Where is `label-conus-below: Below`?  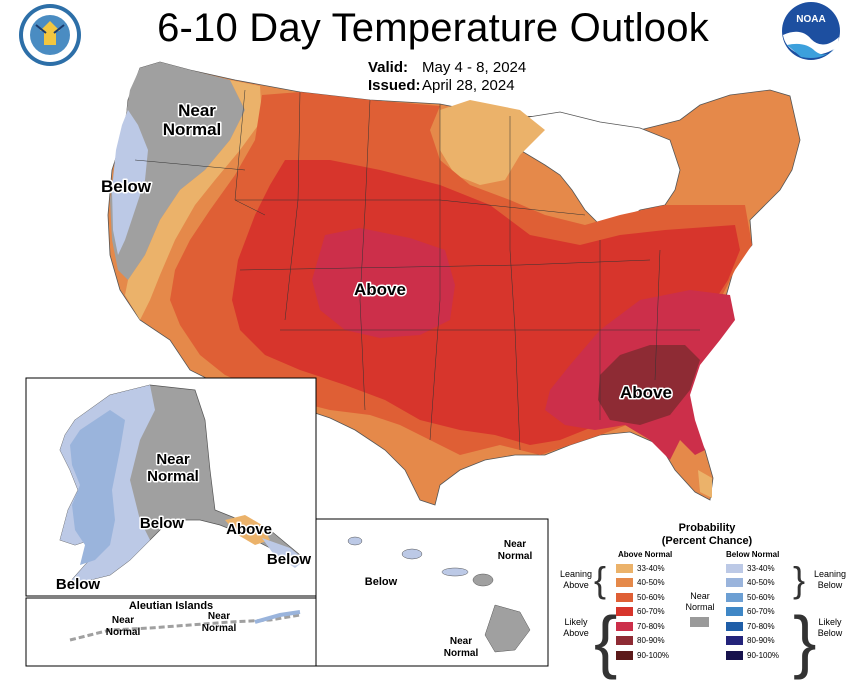 label-conus-below: Below is located at coordinates (126, 186).